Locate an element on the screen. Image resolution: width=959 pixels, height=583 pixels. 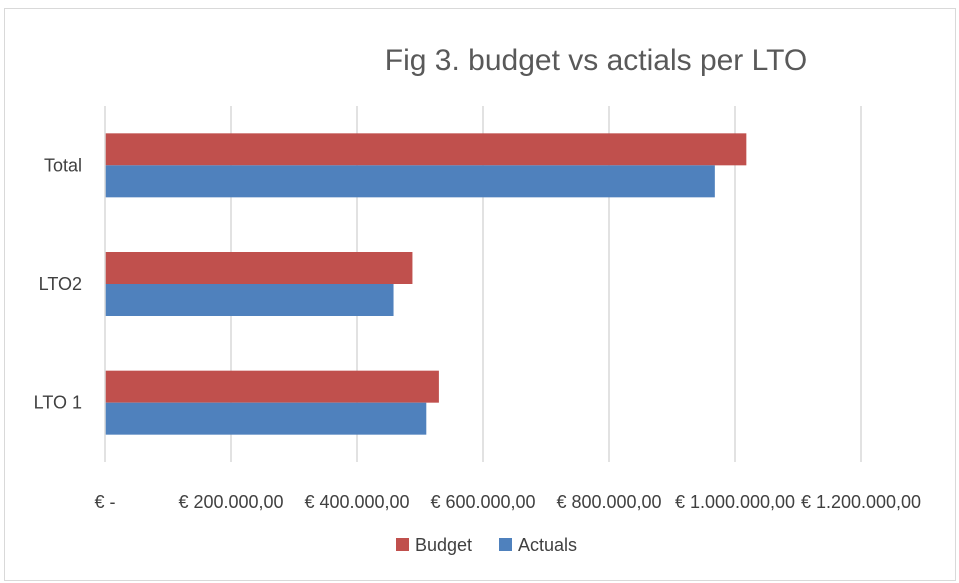
x-tick-label: € - is located at coordinates (104, 502).